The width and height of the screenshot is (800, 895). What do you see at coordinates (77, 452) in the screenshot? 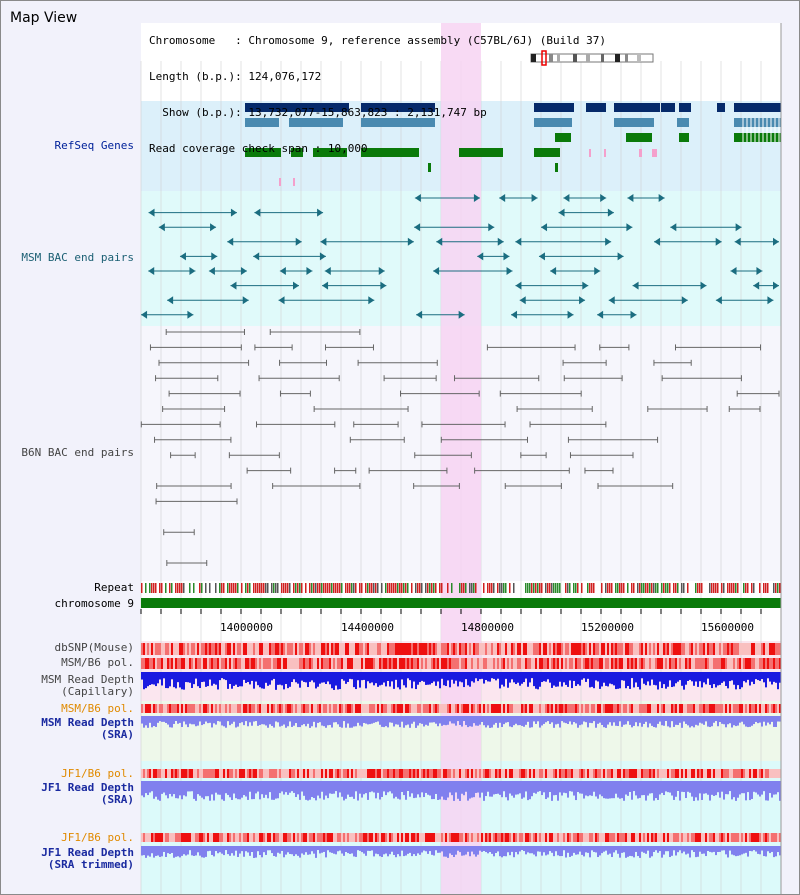
I see `track-label-b6n-bac: B6N BAC end pairs` at bounding box center [77, 452].